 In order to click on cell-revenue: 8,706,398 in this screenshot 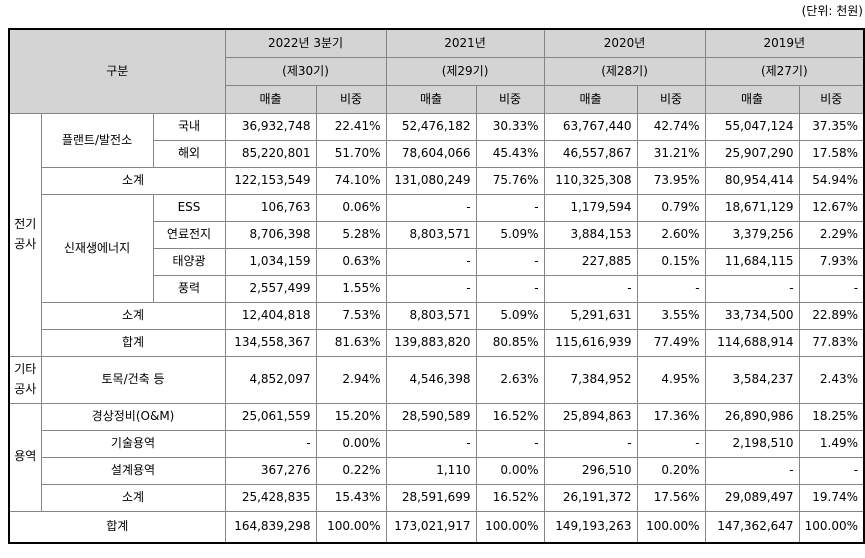, I will do `click(270, 234)`.